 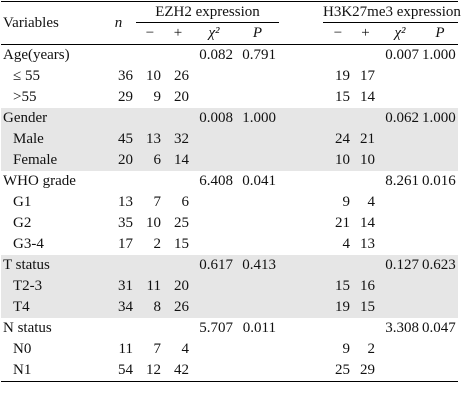 What do you see at coordinates (342, 76) in the screenshot?
I see `cell-h3k-negative: 19` at bounding box center [342, 76].